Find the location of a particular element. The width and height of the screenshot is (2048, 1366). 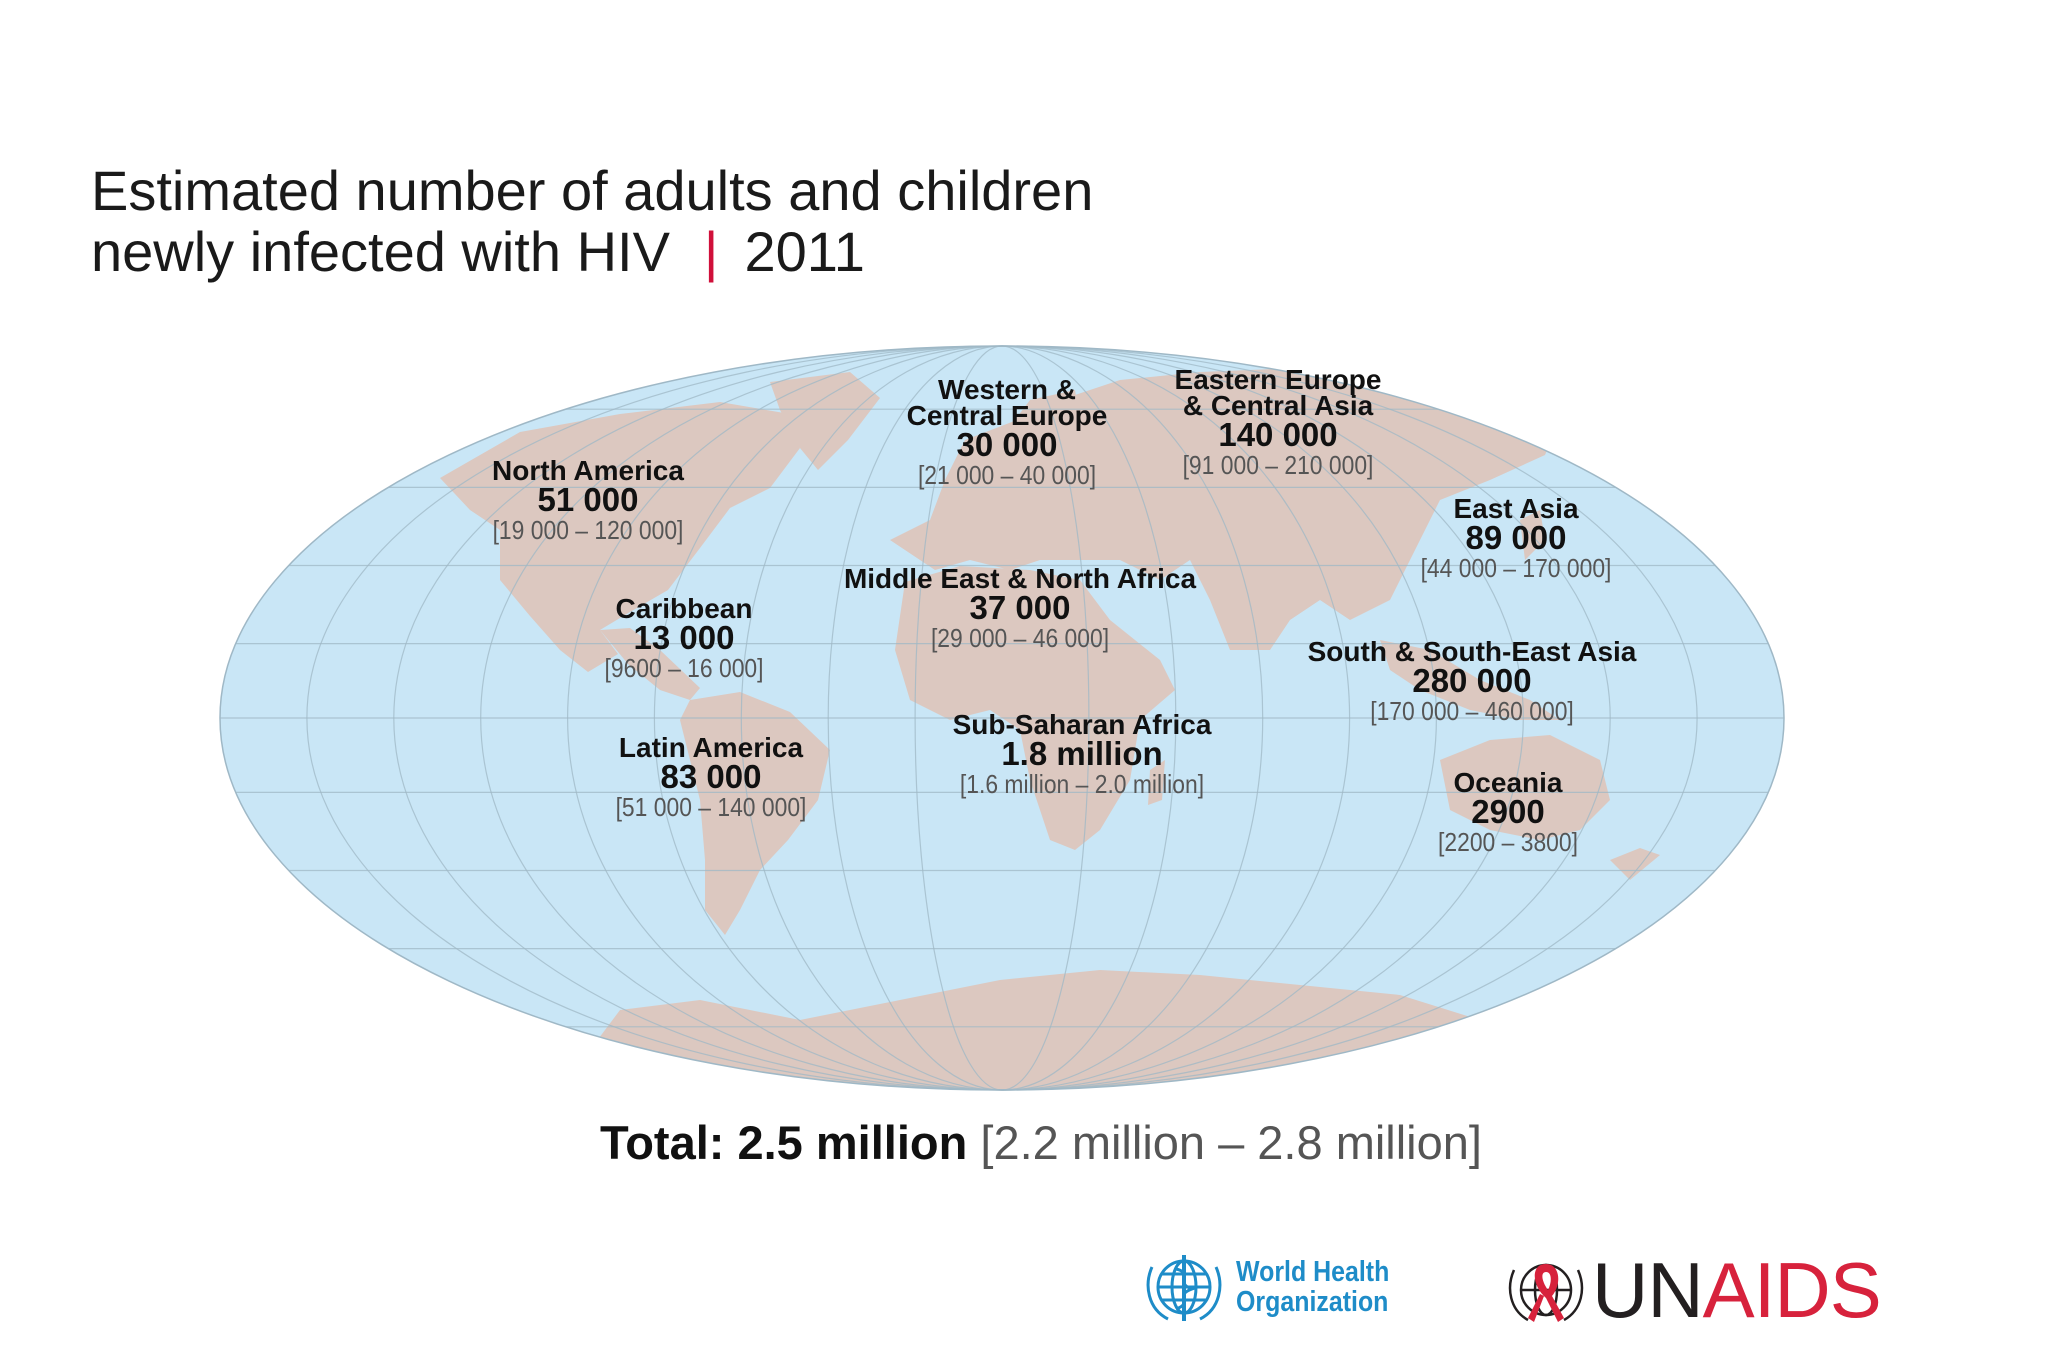

region-range: [91 000 – 210 000] is located at coordinates (1278, 465).